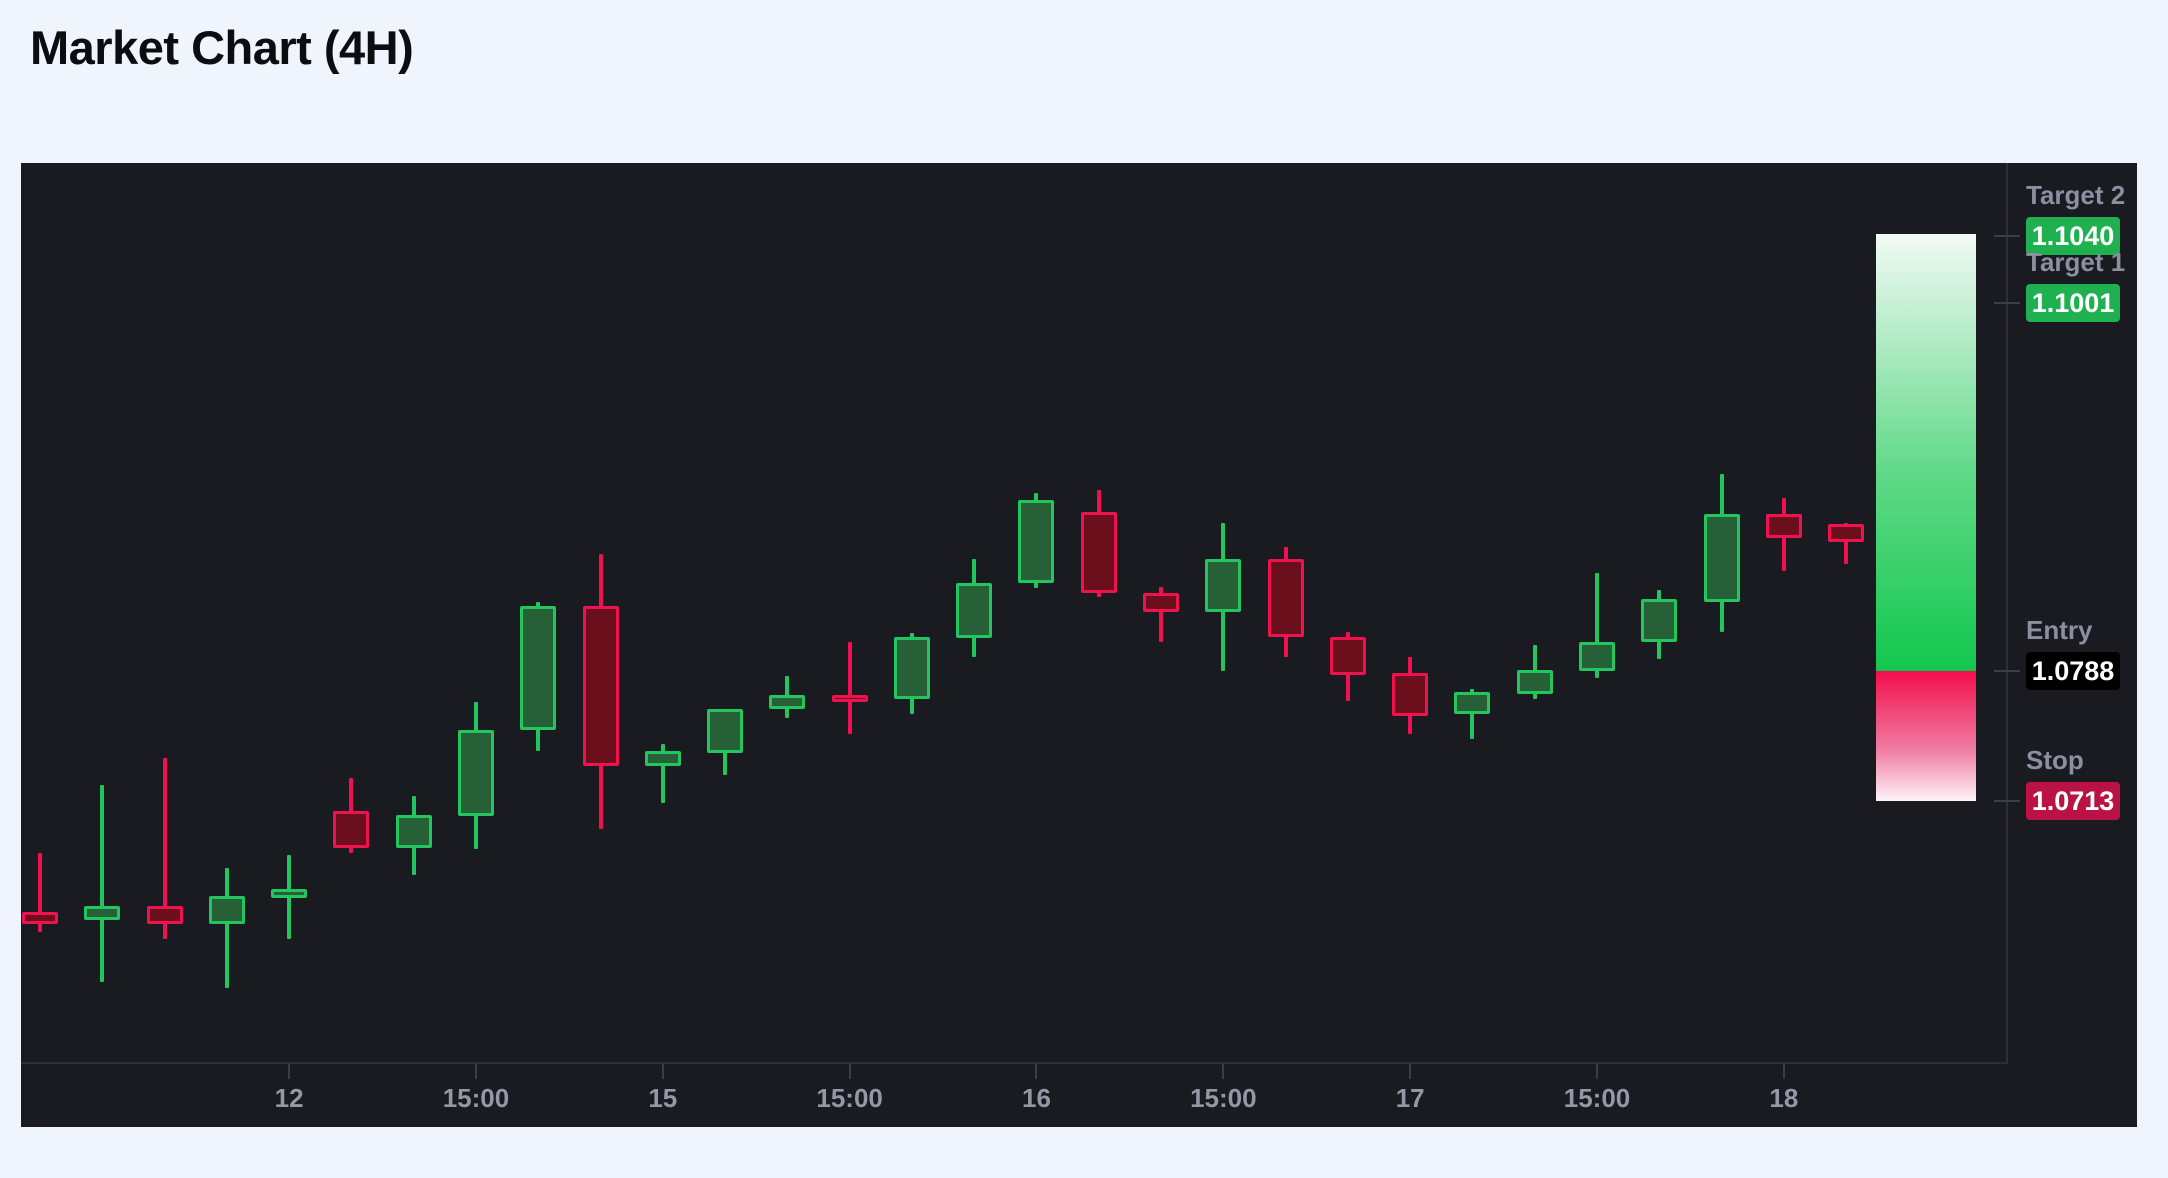 Image resolution: width=2168 pixels, height=1178 pixels. I want to click on x-axis-label: 18, so click(1784, 1098).